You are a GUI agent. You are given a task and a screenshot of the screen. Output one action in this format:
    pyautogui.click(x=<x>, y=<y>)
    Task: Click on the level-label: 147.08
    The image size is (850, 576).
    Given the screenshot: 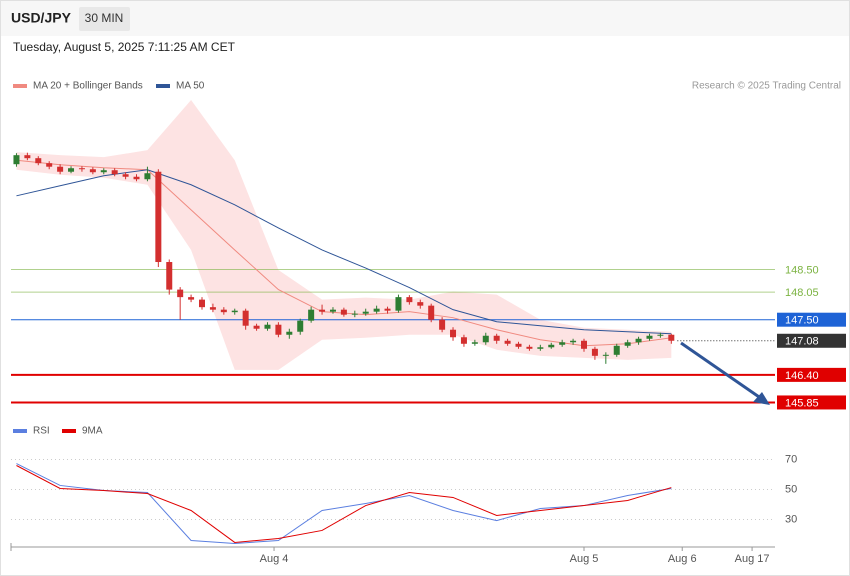 What is the action you would take?
    pyautogui.click(x=802, y=342)
    